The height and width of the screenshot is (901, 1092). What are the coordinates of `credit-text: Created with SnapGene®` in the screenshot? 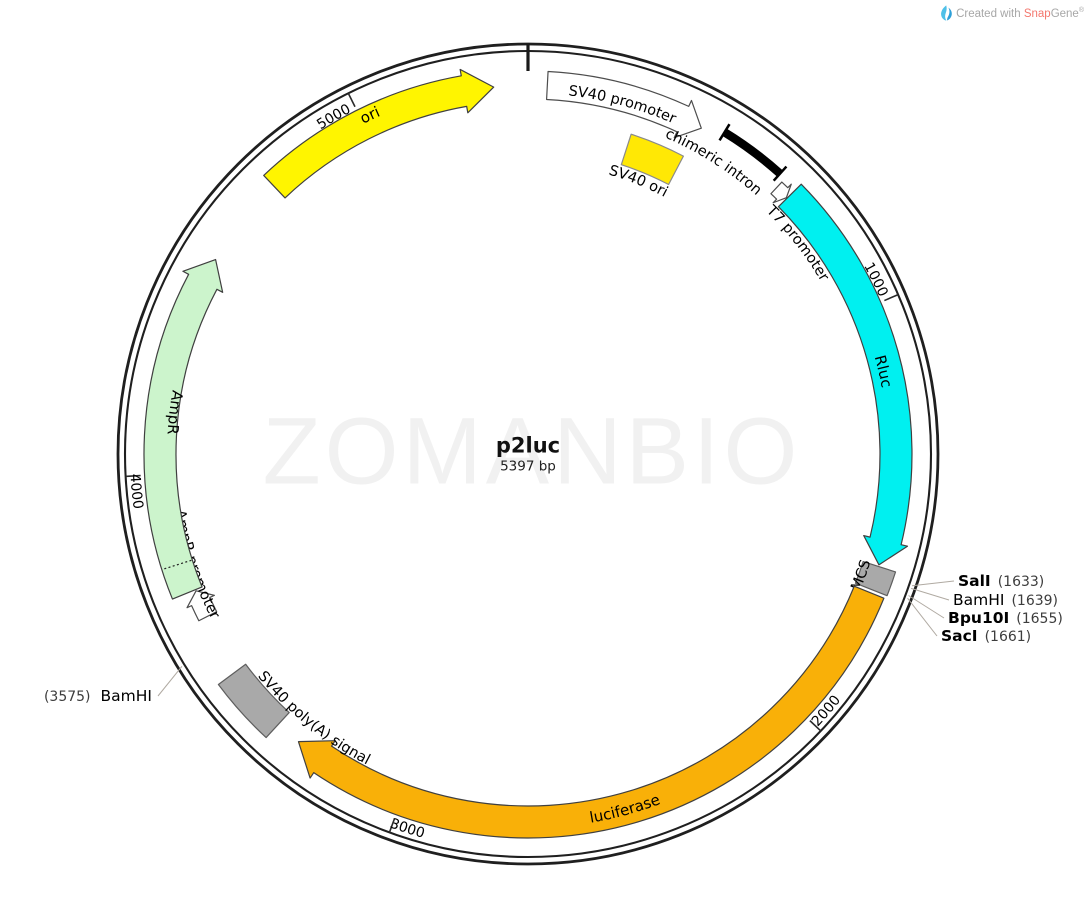 It's located at (1020, 13).